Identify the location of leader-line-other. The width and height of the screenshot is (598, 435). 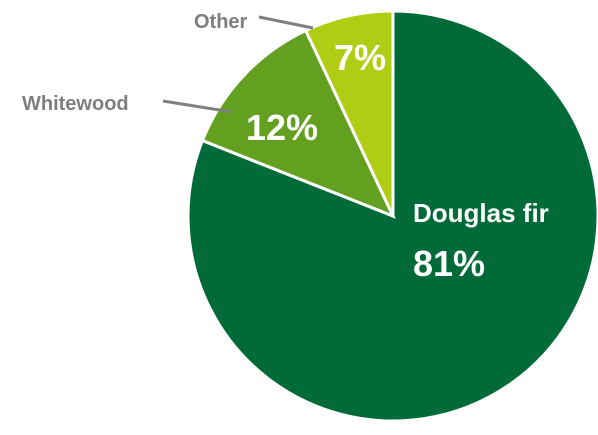
(286, 22).